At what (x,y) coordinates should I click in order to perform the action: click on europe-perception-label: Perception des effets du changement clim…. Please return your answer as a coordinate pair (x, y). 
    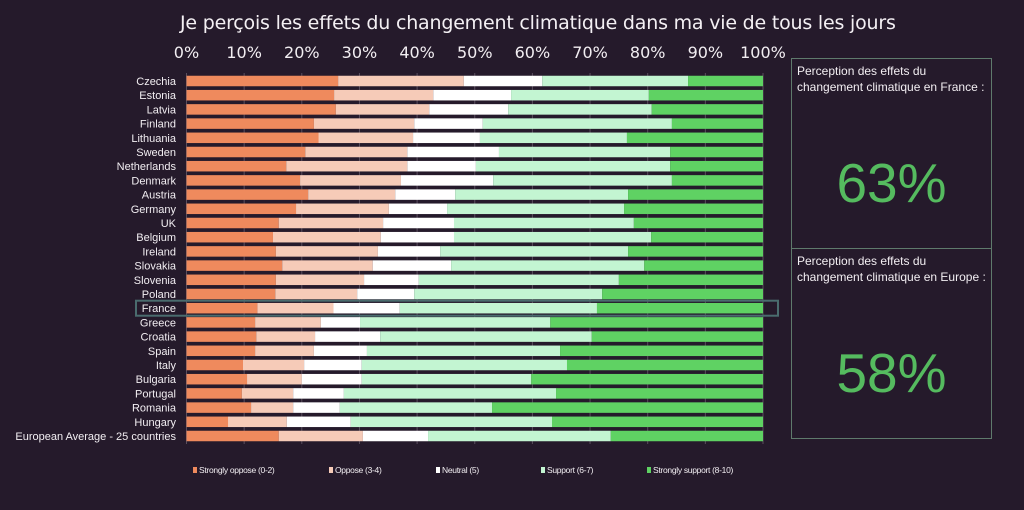
    Looking at the image, I should click on (891, 269).